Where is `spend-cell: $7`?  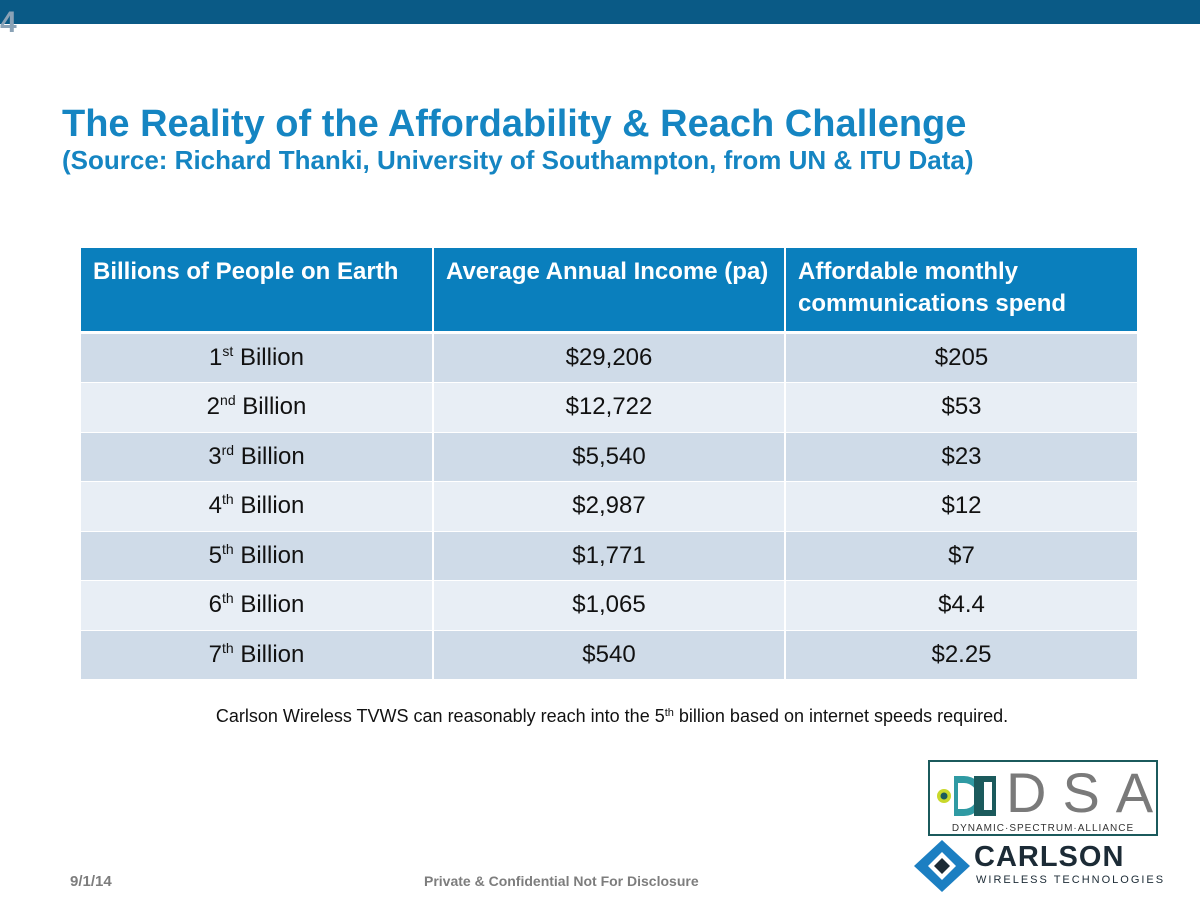 spend-cell: $7 is located at coordinates (961, 556).